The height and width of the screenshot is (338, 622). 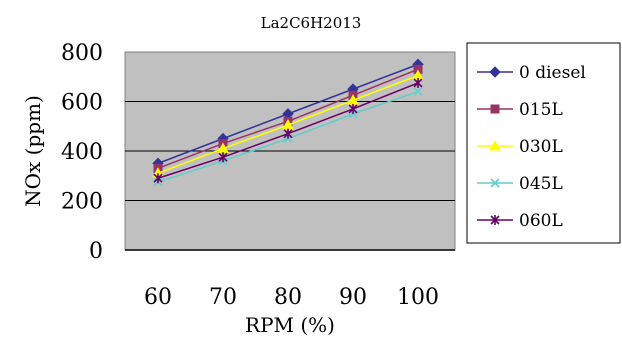 What do you see at coordinates (33, 151) in the screenshot?
I see `y-axis-label: NOx (ppm)` at bounding box center [33, 151].